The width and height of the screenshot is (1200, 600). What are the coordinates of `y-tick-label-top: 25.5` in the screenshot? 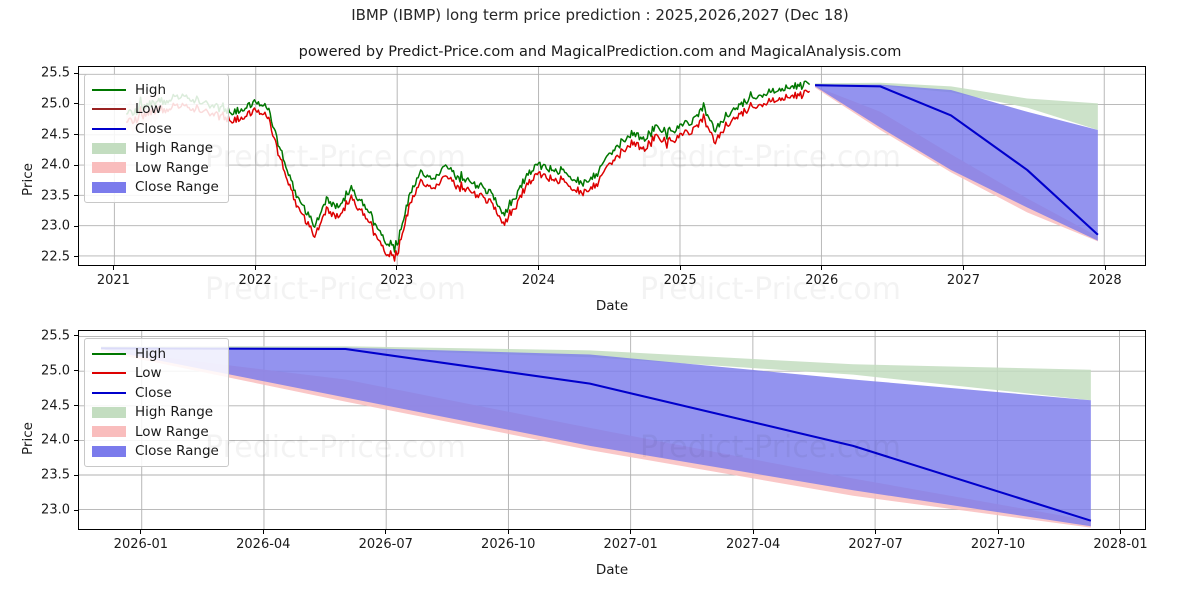 It's located at (55, 73).